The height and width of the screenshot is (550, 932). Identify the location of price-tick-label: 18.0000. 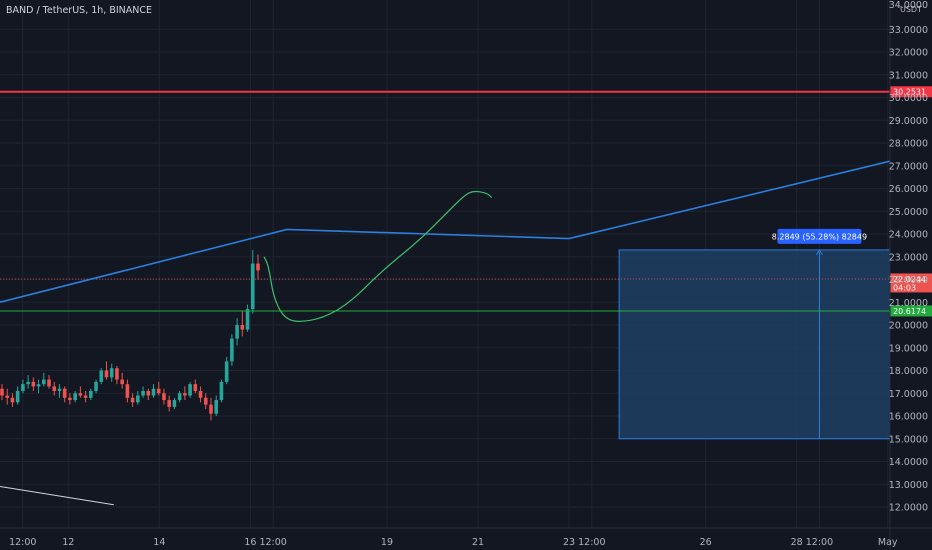
(908, 371).